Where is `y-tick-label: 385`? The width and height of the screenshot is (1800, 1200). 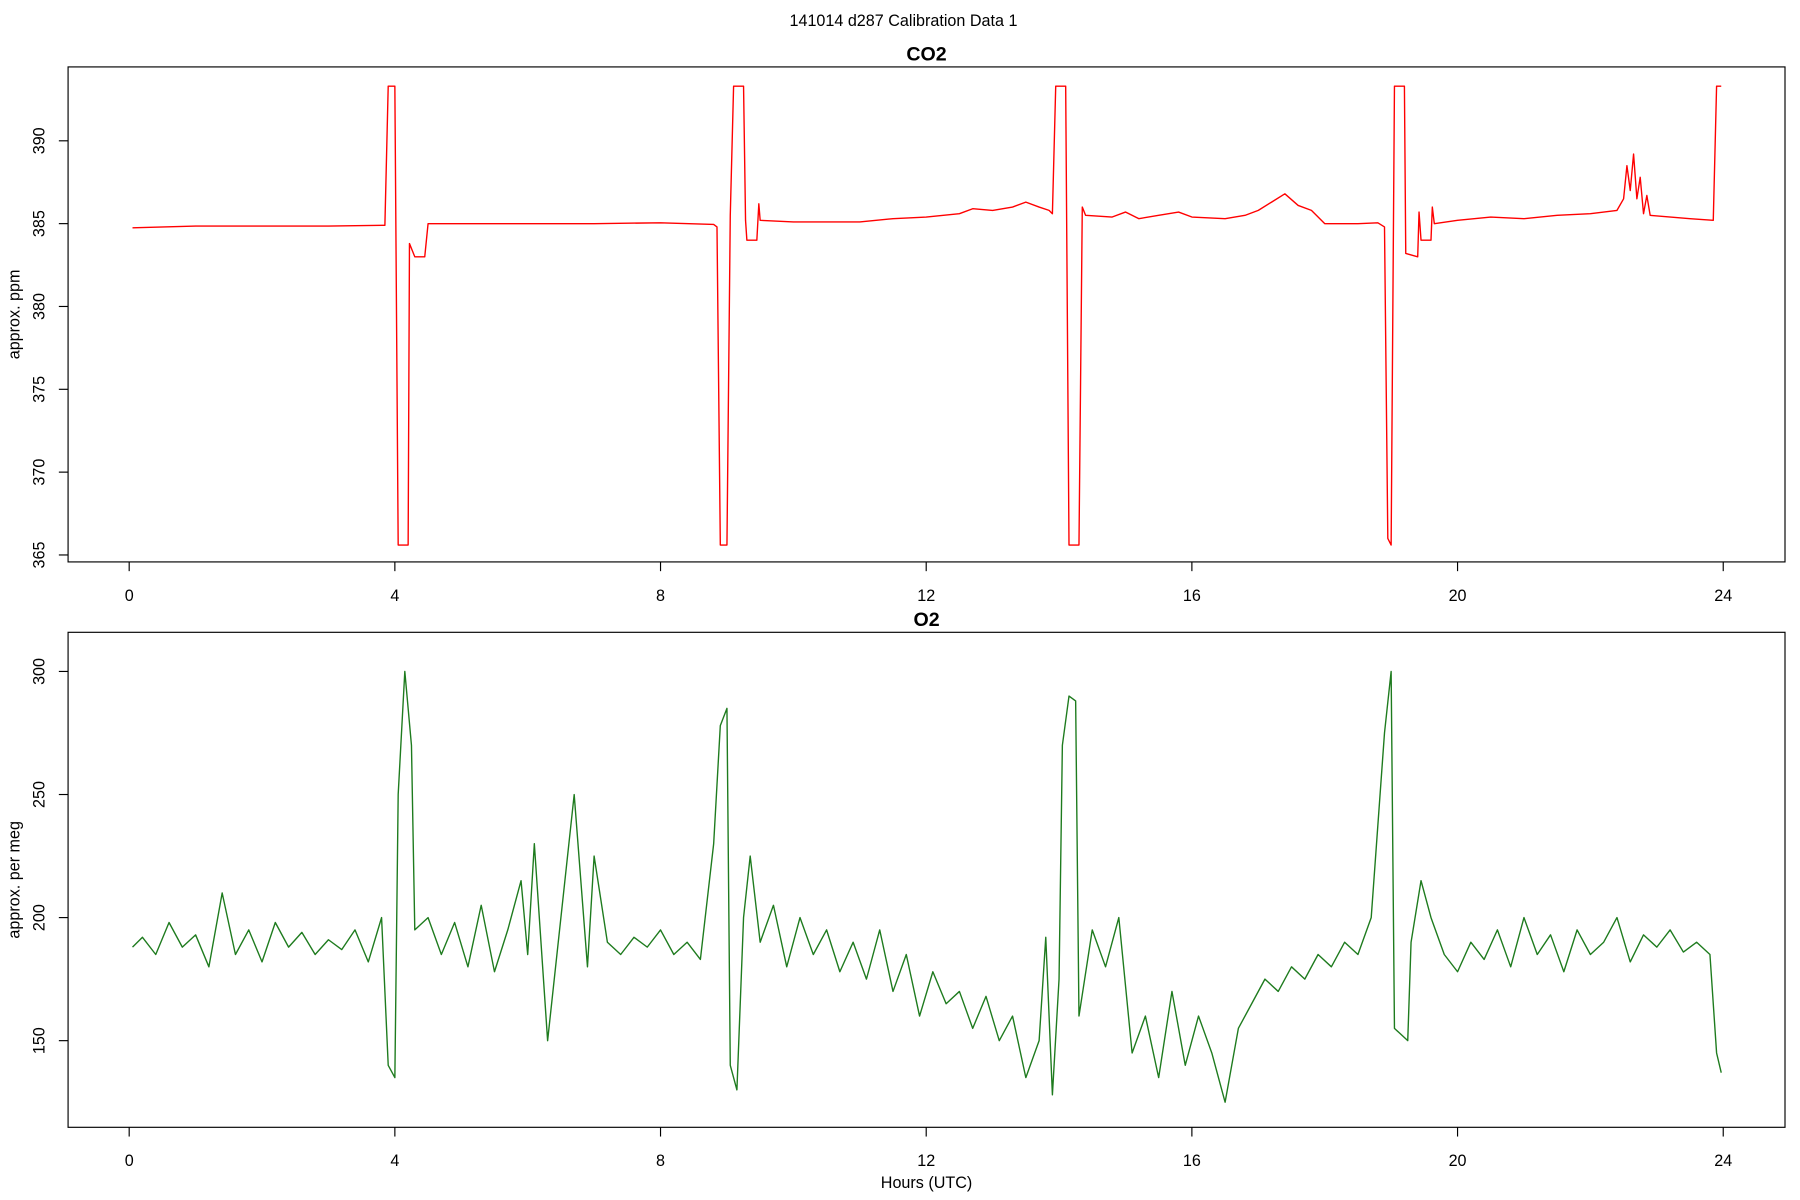
y-tick-label: 385 is located at coordinates (40, 223).